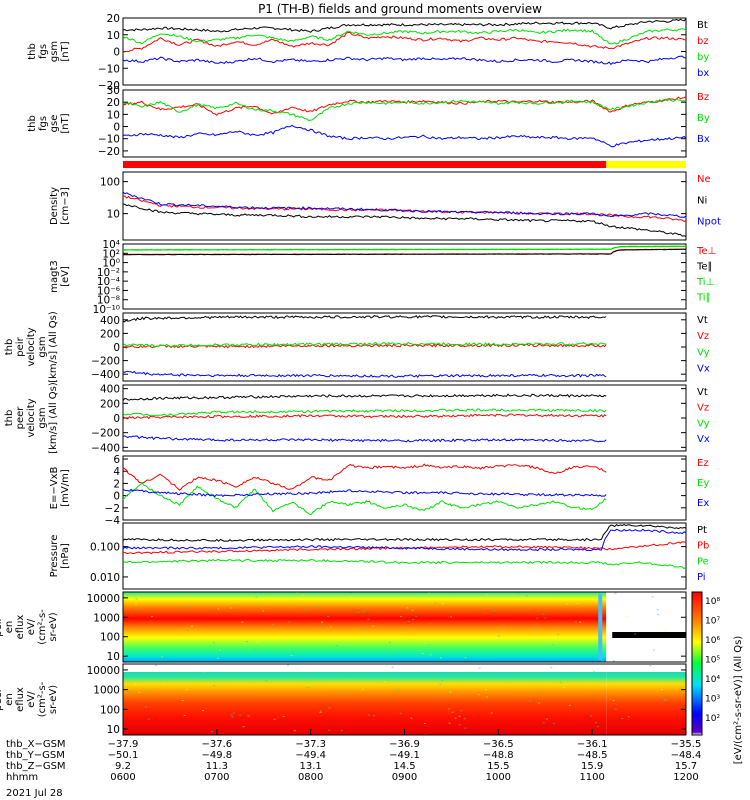  I want to click on y-axis-label-line: E=−VxB, so click(54, 488).